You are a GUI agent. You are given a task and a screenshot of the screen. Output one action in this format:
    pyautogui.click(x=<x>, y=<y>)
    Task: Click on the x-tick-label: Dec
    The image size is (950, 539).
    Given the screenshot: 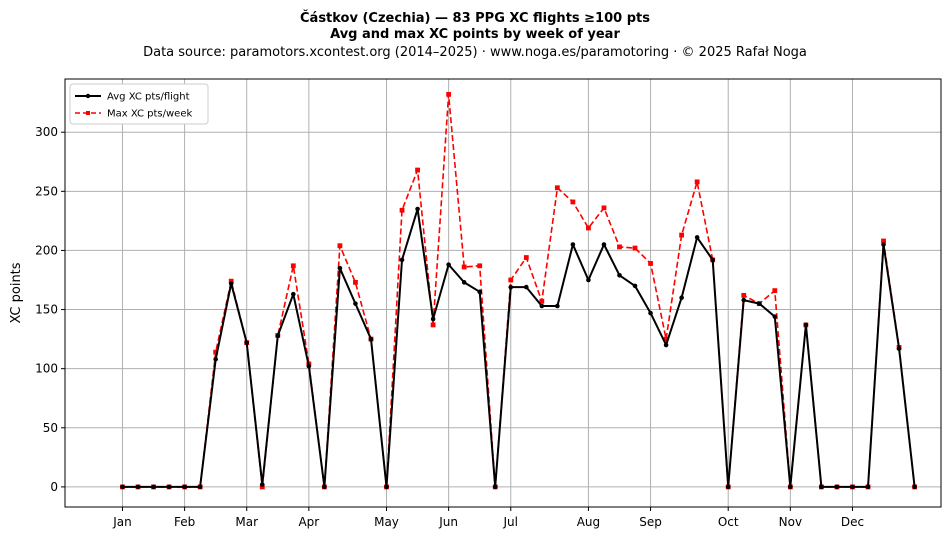 What is the action you would take?
    pyautogui.click(x=852, y=522)
    